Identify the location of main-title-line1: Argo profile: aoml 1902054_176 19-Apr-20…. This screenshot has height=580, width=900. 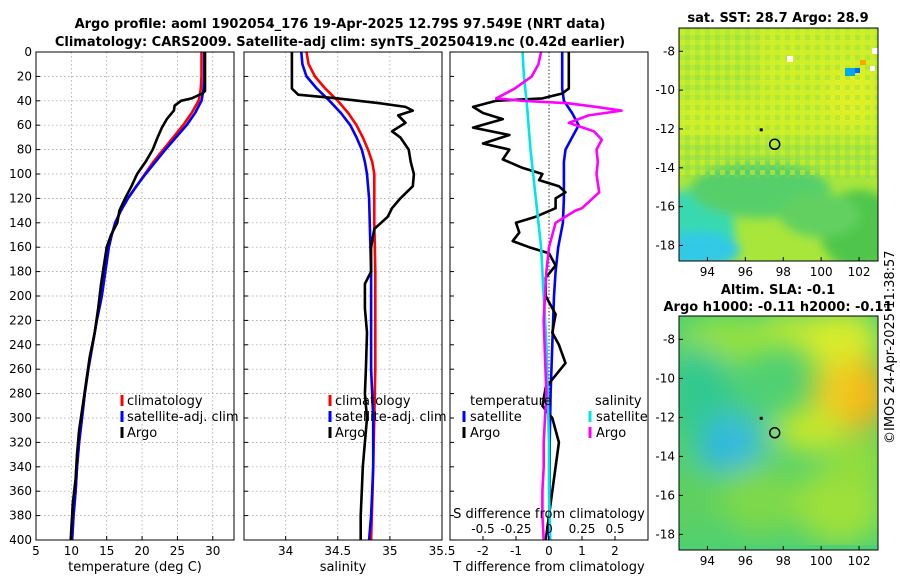
(340, 24).